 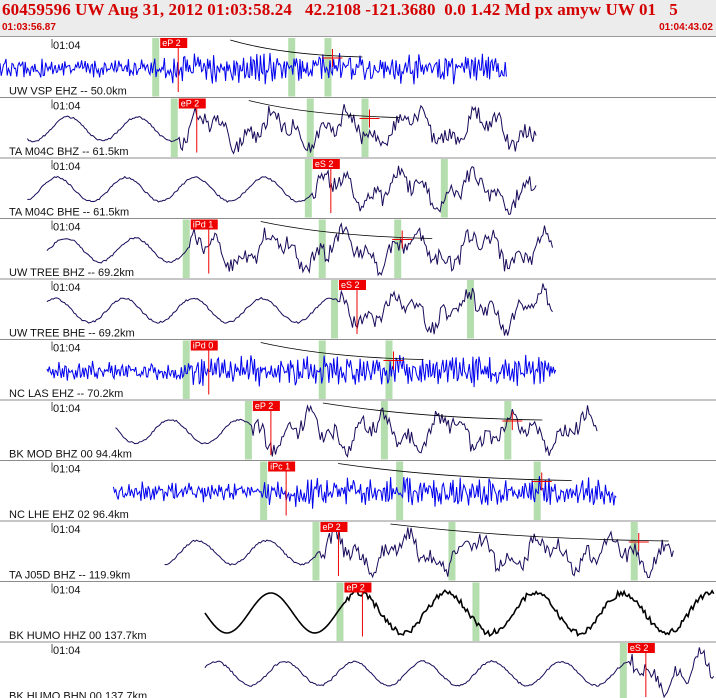 I want to click on trace-row: 01:04 eP 2 UW VSP EHZ -- 50.0km, so click(x=358, y=68).